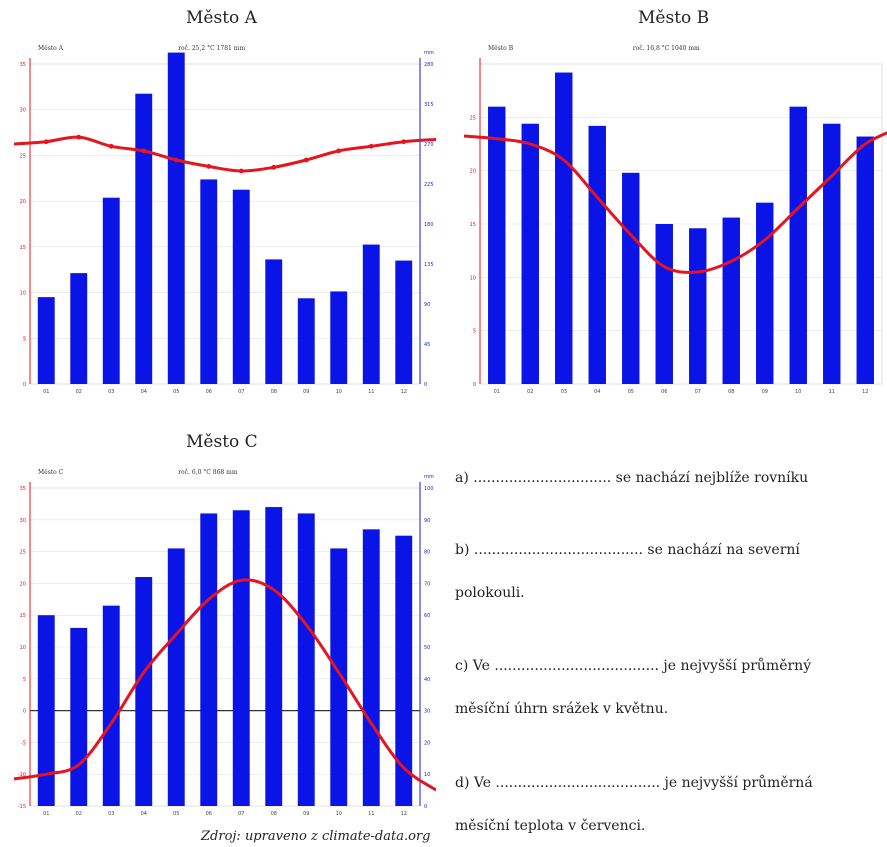 Image resolution: width=887 pixels, height=847 pixels. Describe the element at coordinates (427, 616) in the screenshot. I see `right-tick-label: 60` at that location.